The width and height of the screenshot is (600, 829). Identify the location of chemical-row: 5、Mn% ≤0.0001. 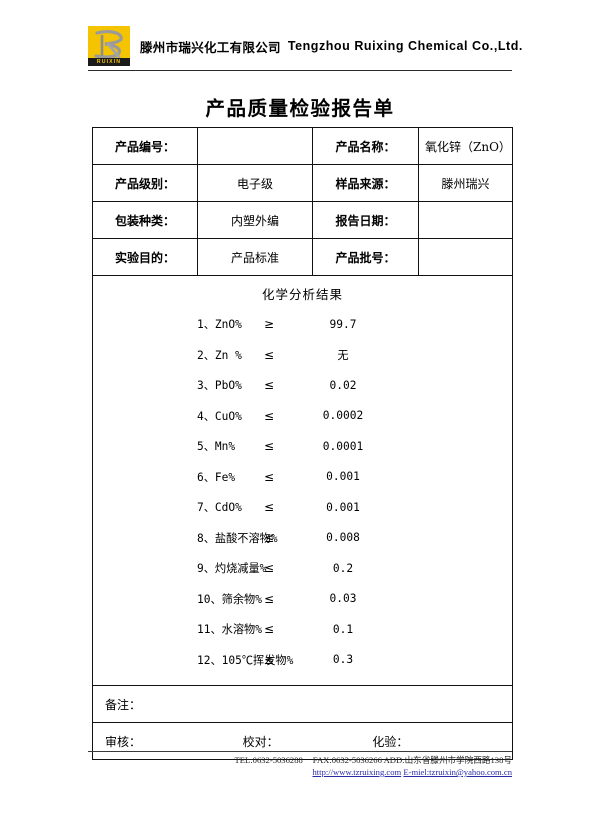
(302, 446).